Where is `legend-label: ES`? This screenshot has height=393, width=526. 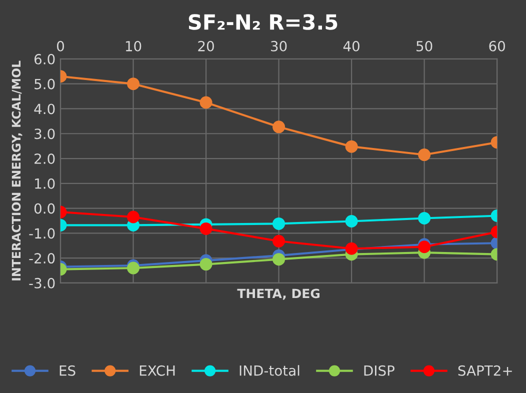 legend-label: ES is located at coordinates (68, 370).